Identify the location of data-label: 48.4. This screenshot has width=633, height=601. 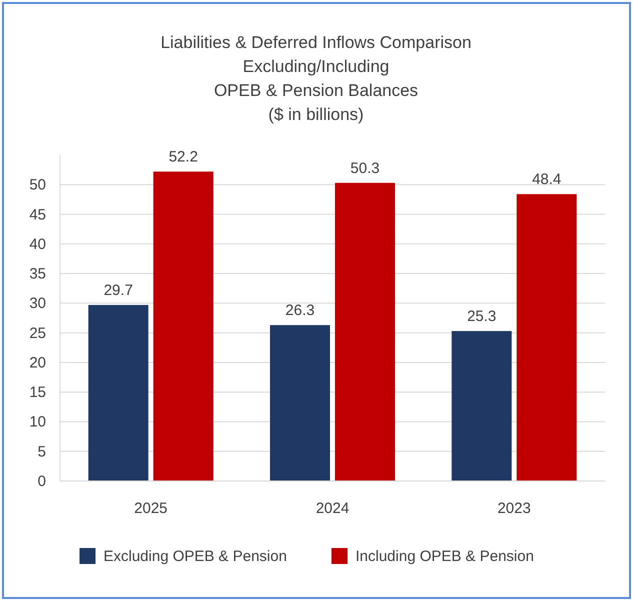
(547, 179).